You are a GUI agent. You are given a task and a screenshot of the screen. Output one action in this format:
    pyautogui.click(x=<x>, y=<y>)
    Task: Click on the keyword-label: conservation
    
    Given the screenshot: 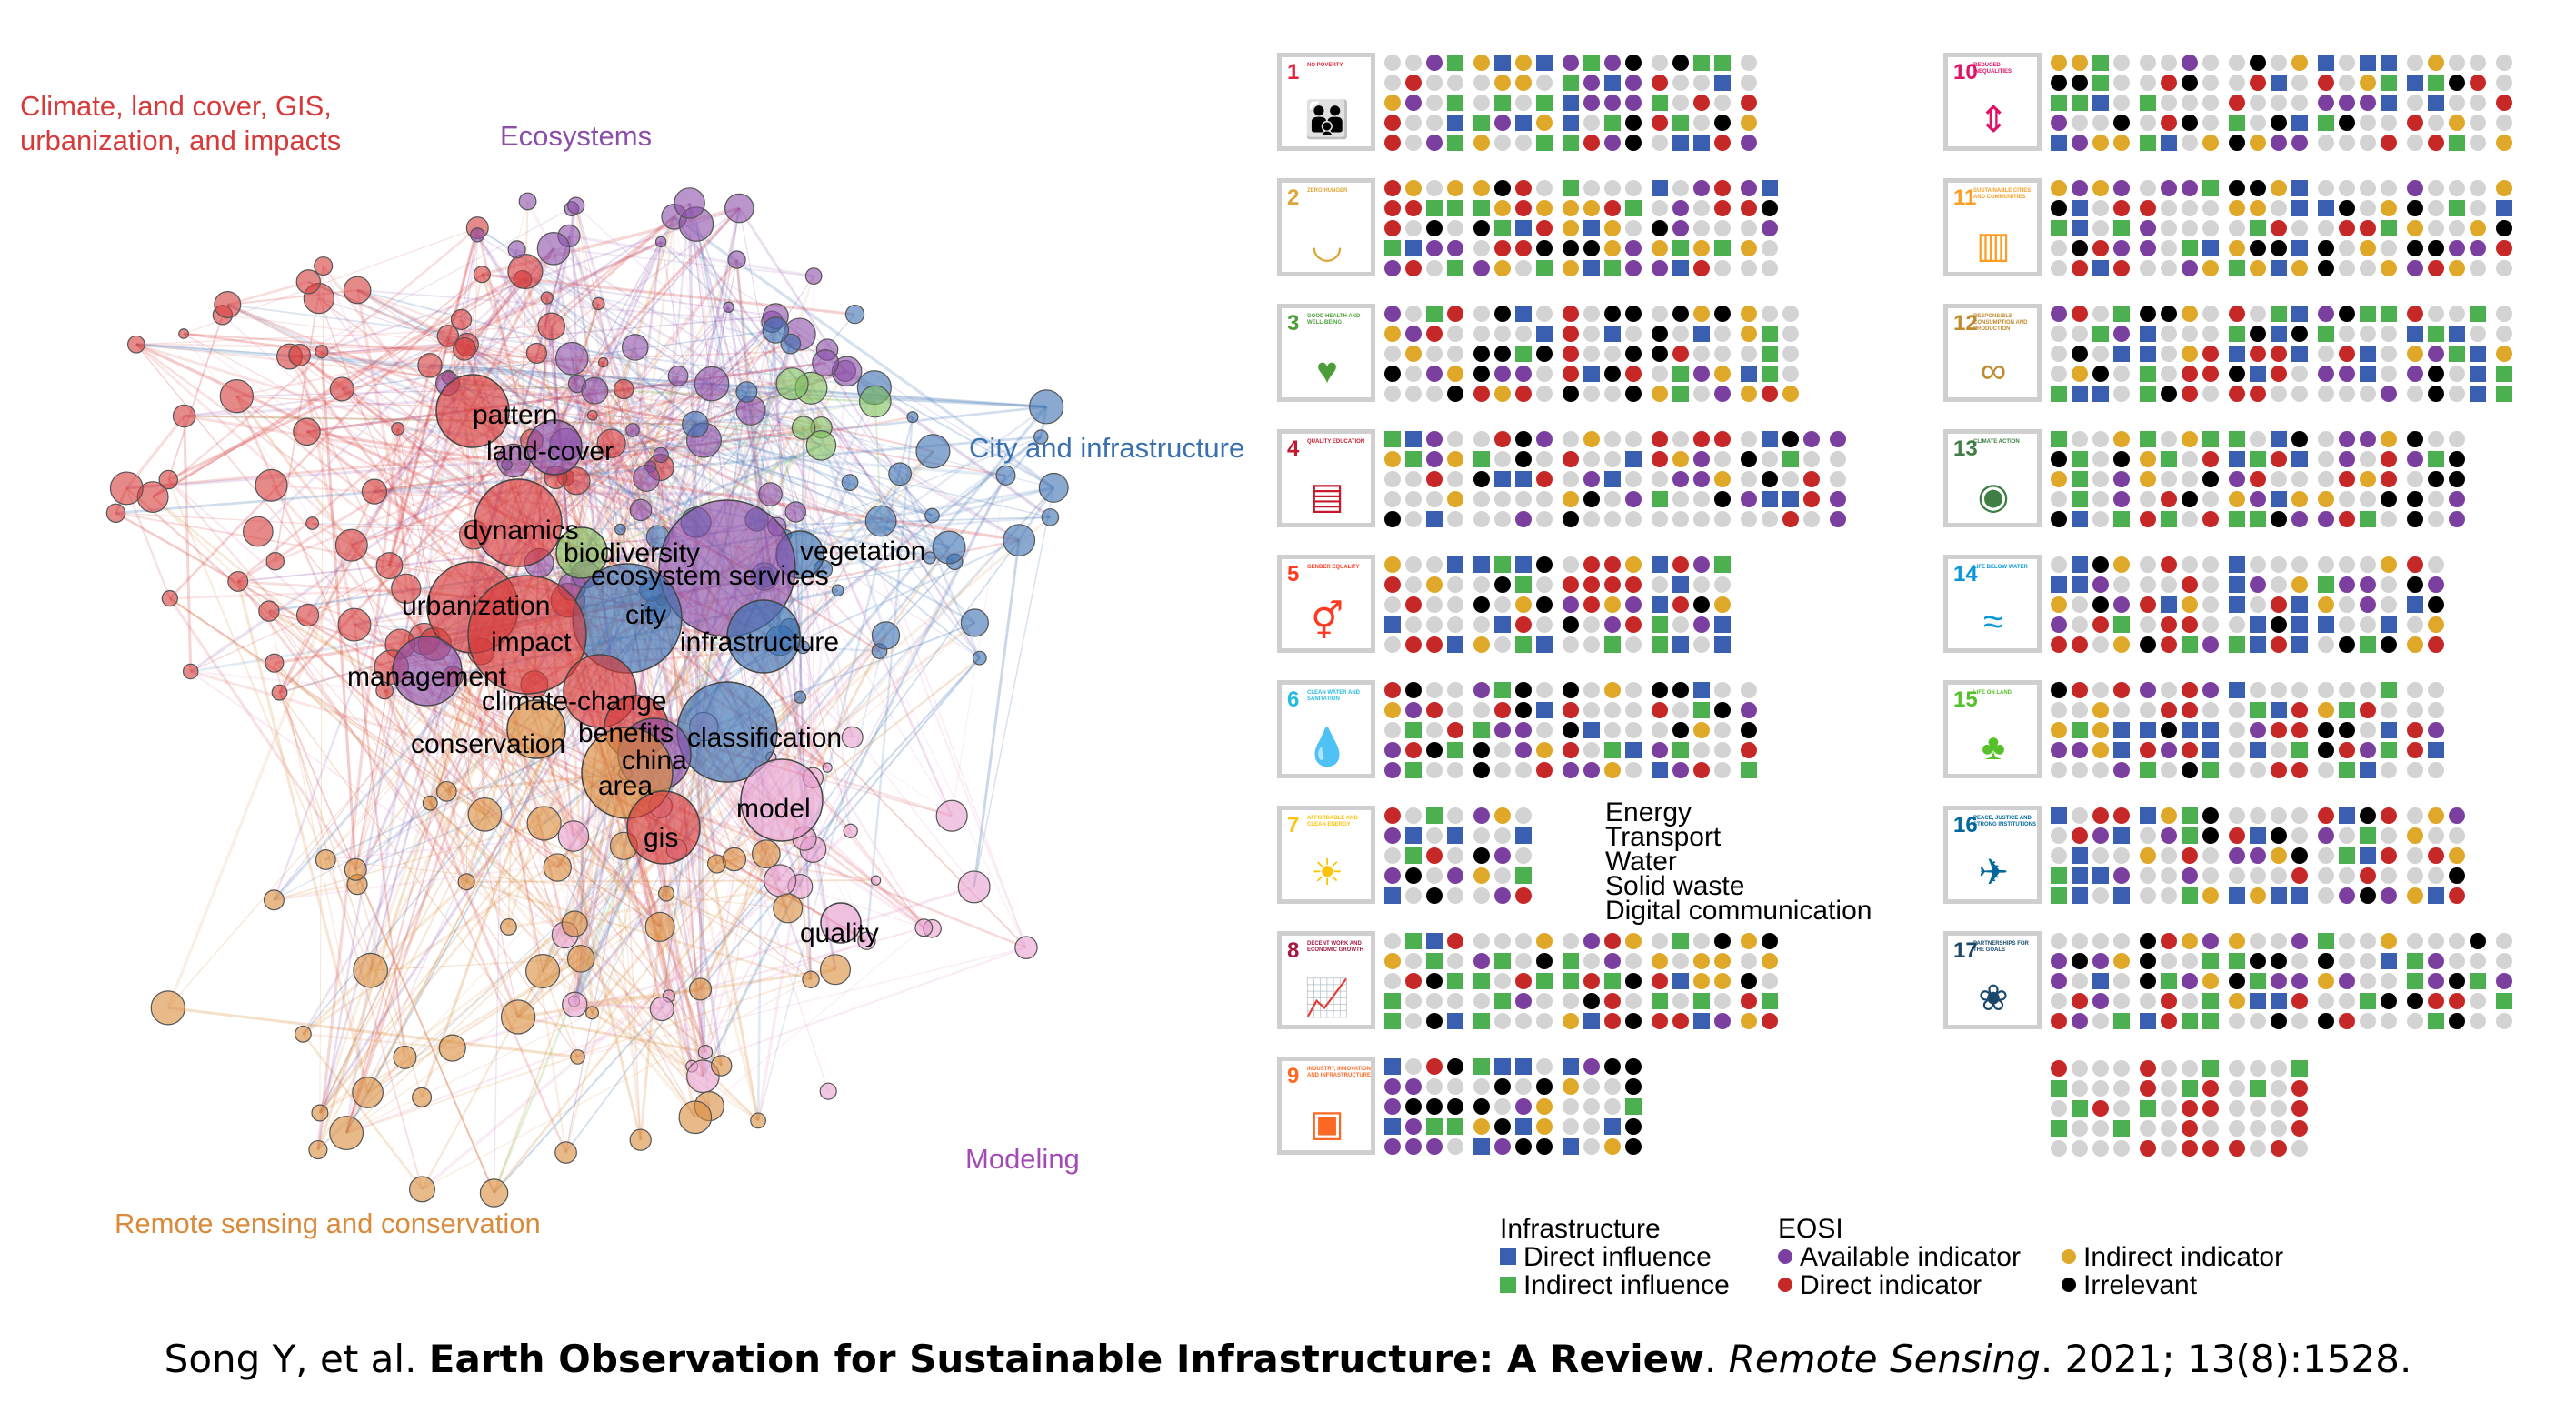 What is the action you would take?
    pyautogui.click(x=488, y=744)
    